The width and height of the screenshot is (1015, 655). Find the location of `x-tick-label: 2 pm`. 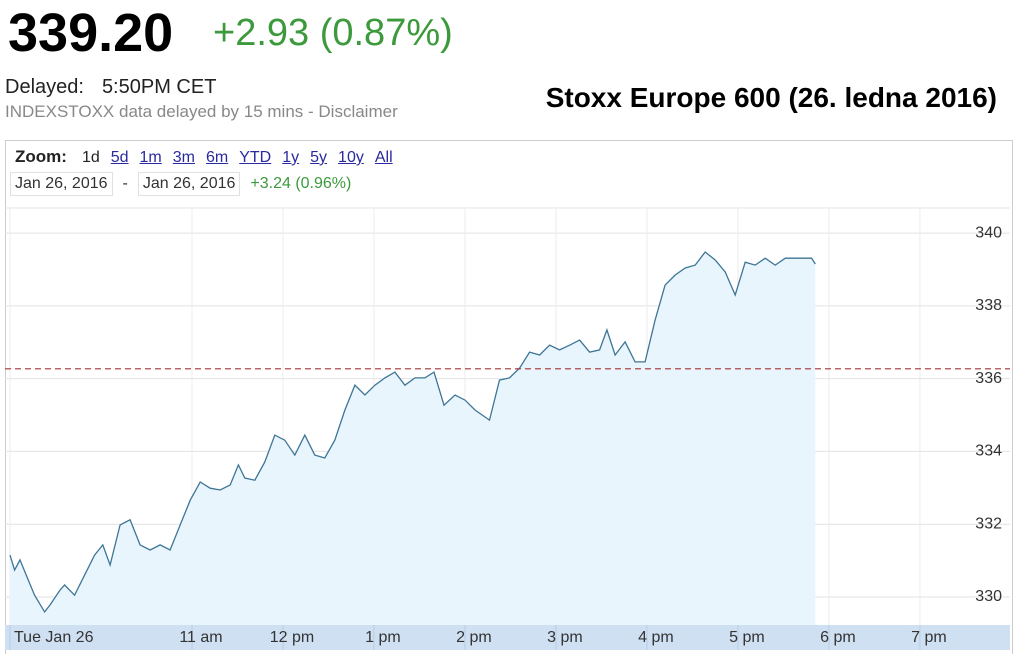

x-tick-label: 2 pm is located at coordinates (474, 637).